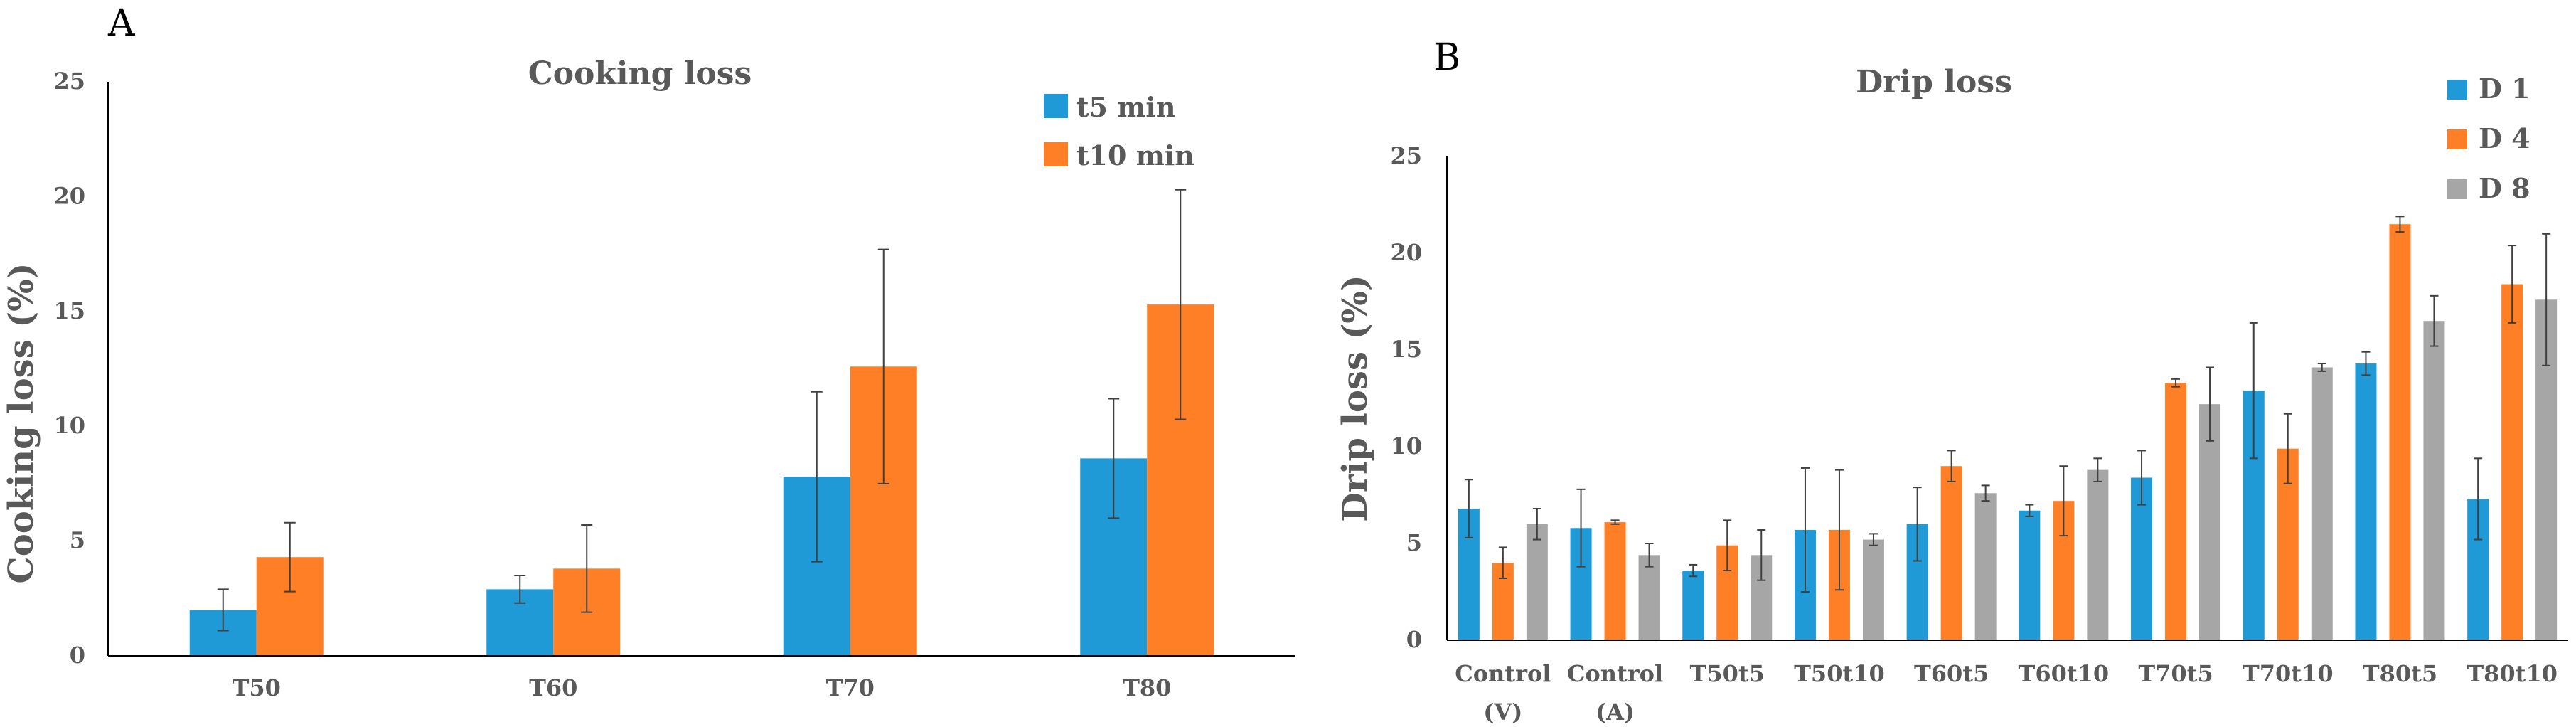 Image resolution: width=2576 pixels, height=727 pixels. I want to click on chart-a-ytick-label: 25, so click(69, 81).